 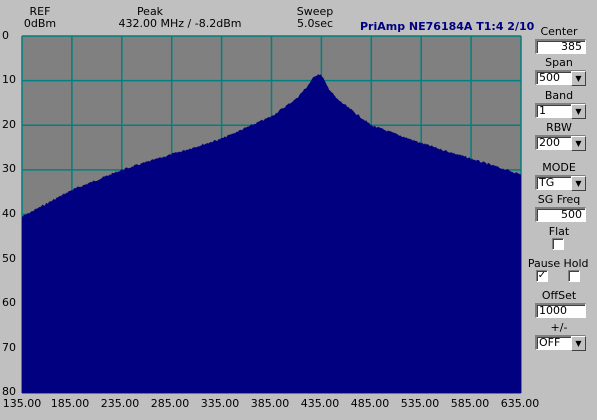 I want to click on y-tick-60: 60, so click(x=9, y=302).